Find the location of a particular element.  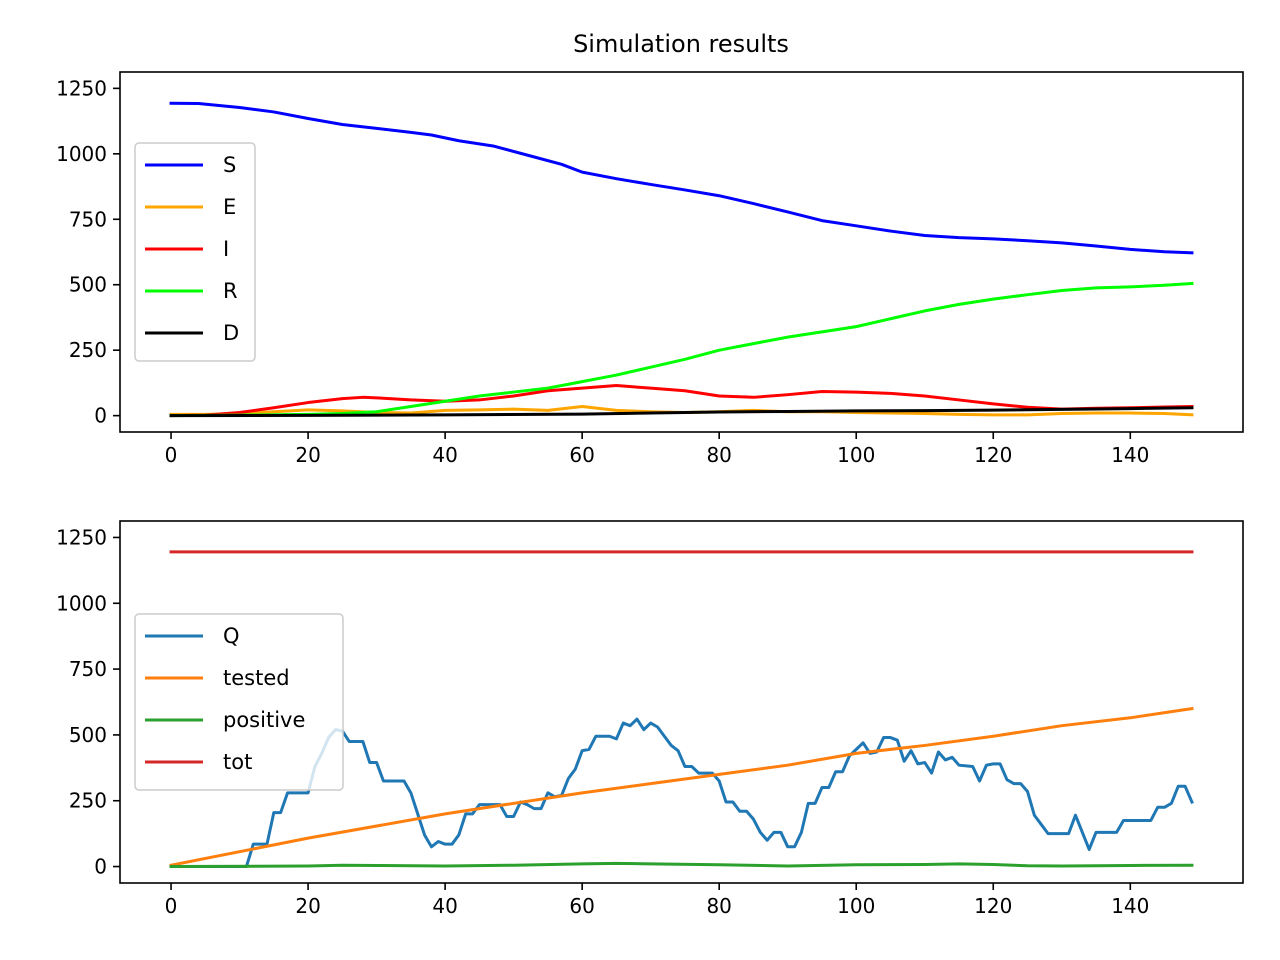

series-line-R is located at coordinates (681, 349).